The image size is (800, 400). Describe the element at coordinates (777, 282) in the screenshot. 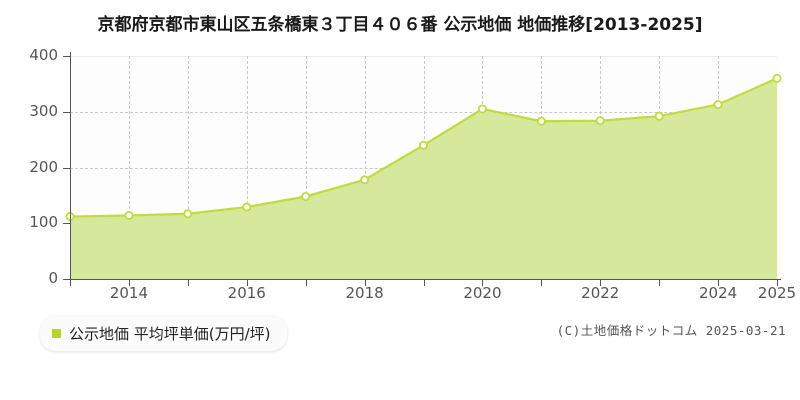

I see `x-tick-2025` at that location.